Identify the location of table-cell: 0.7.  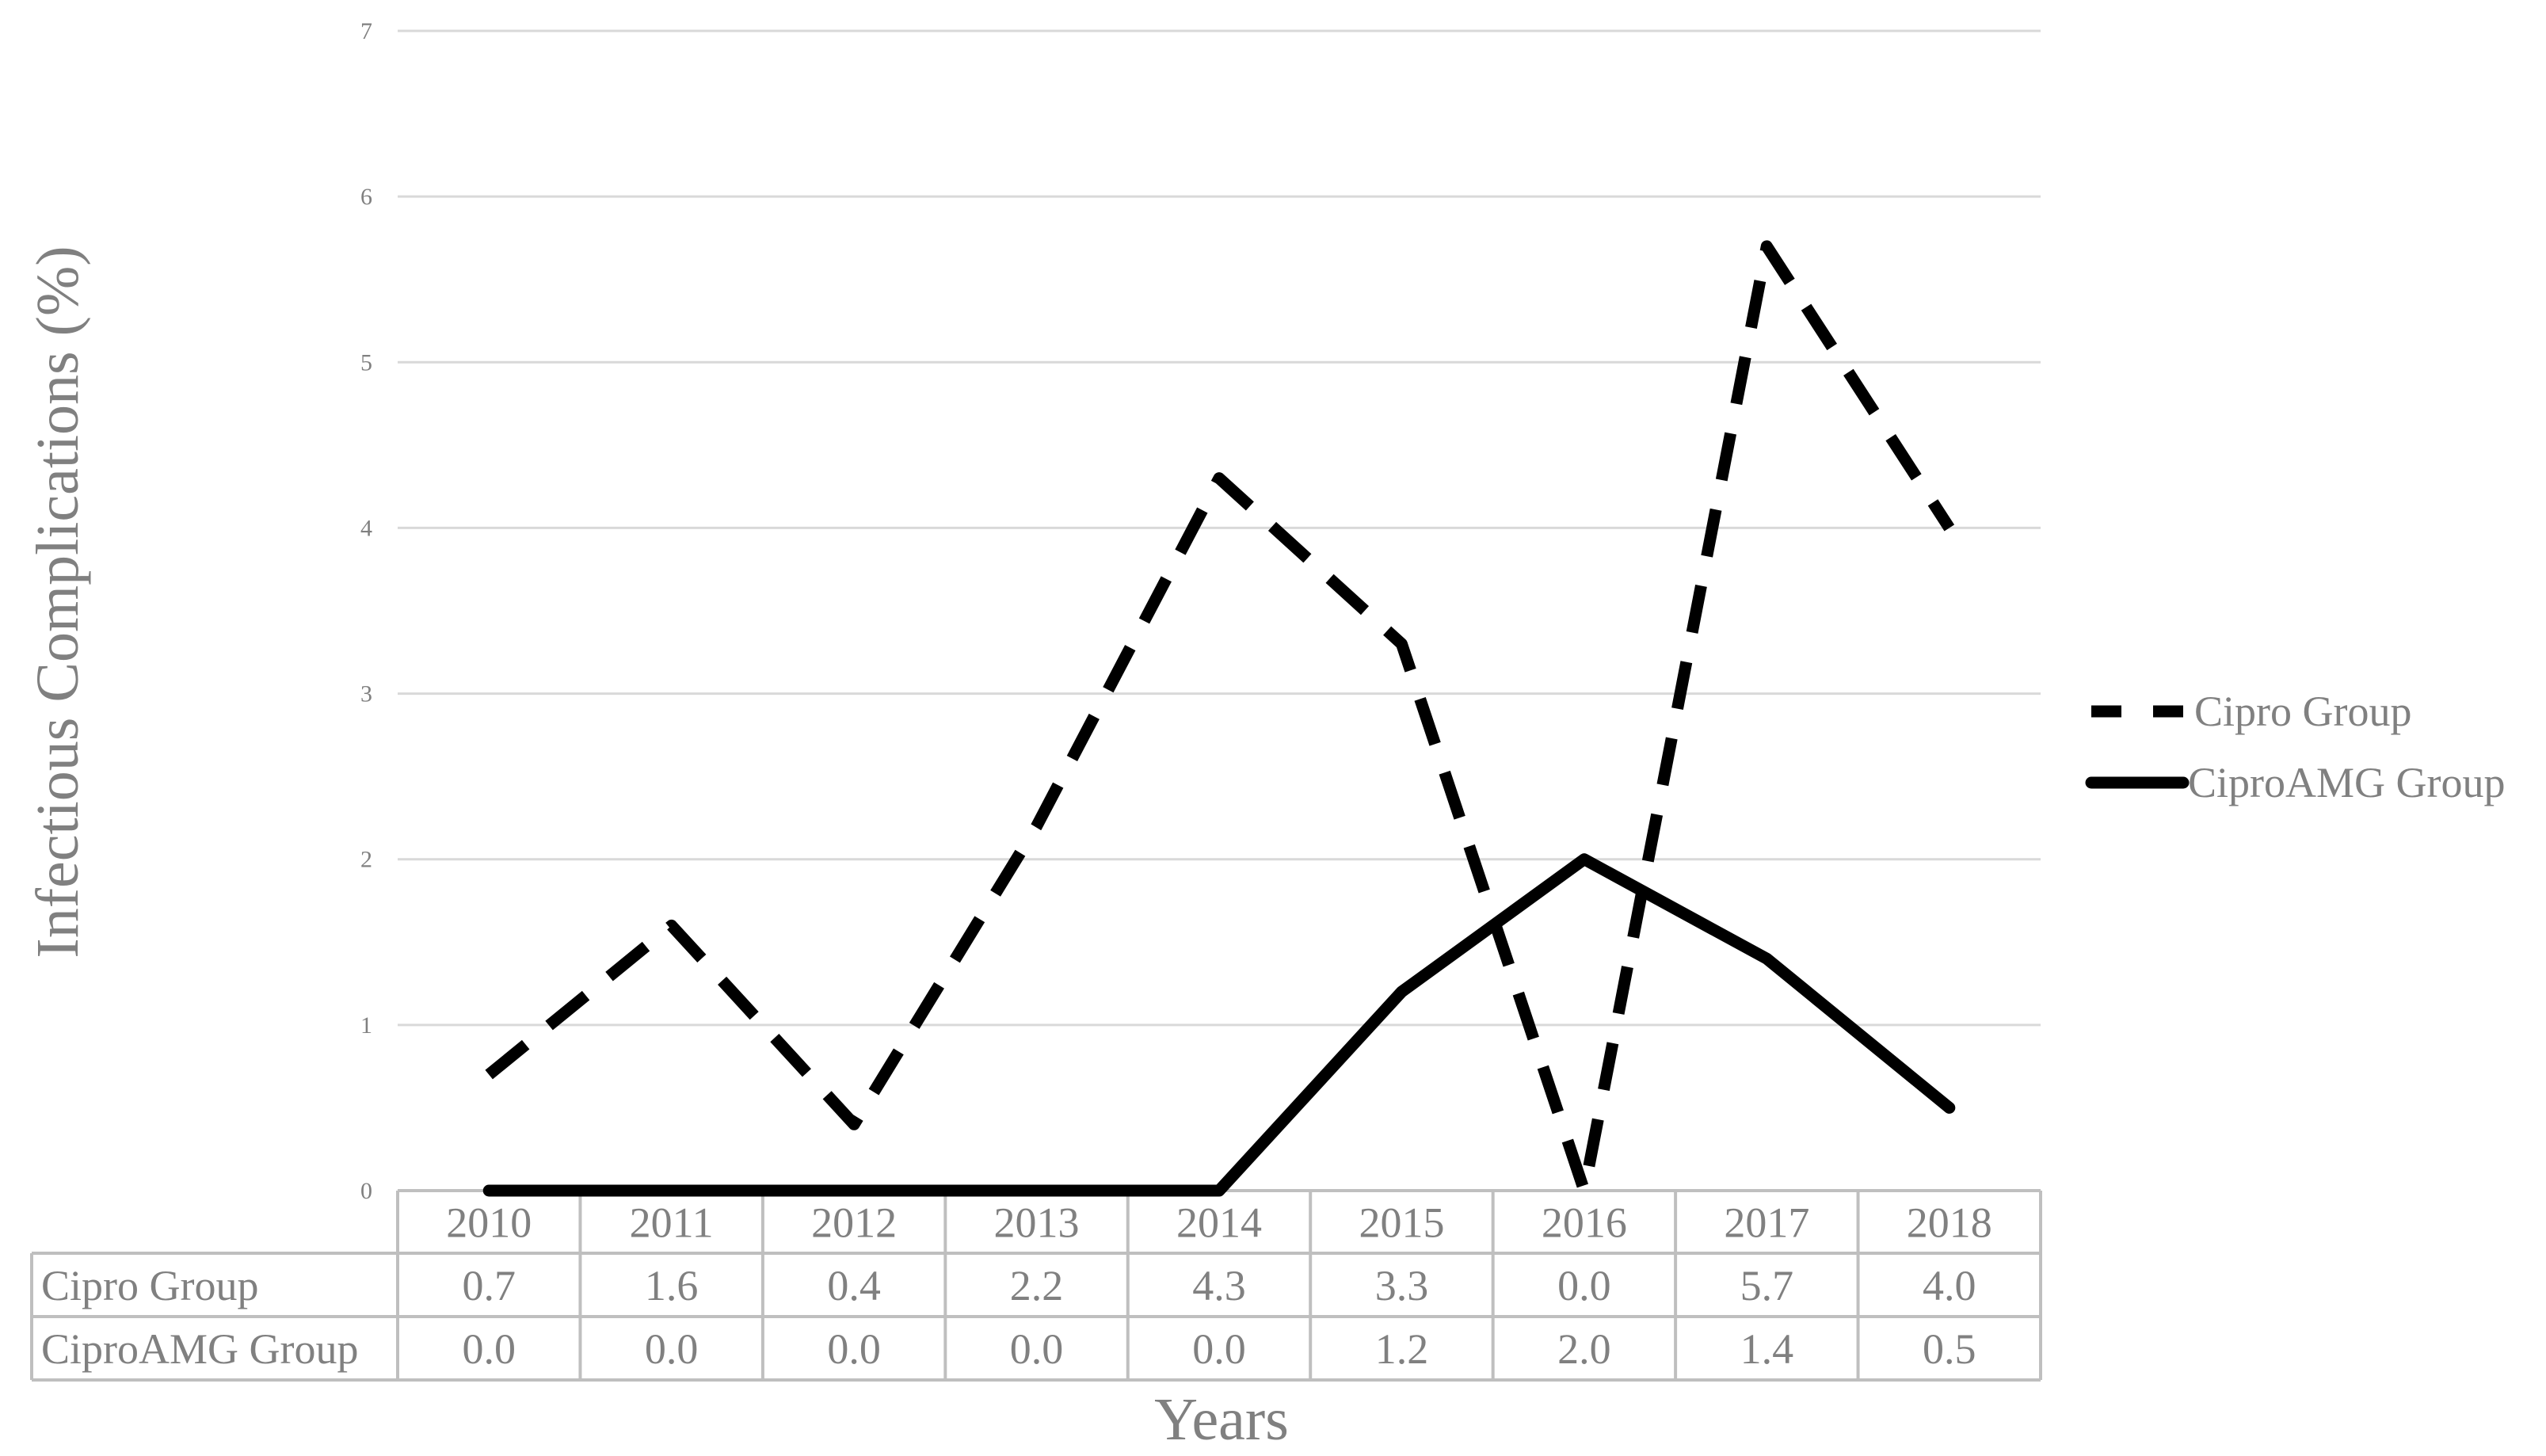
(489, 1285).